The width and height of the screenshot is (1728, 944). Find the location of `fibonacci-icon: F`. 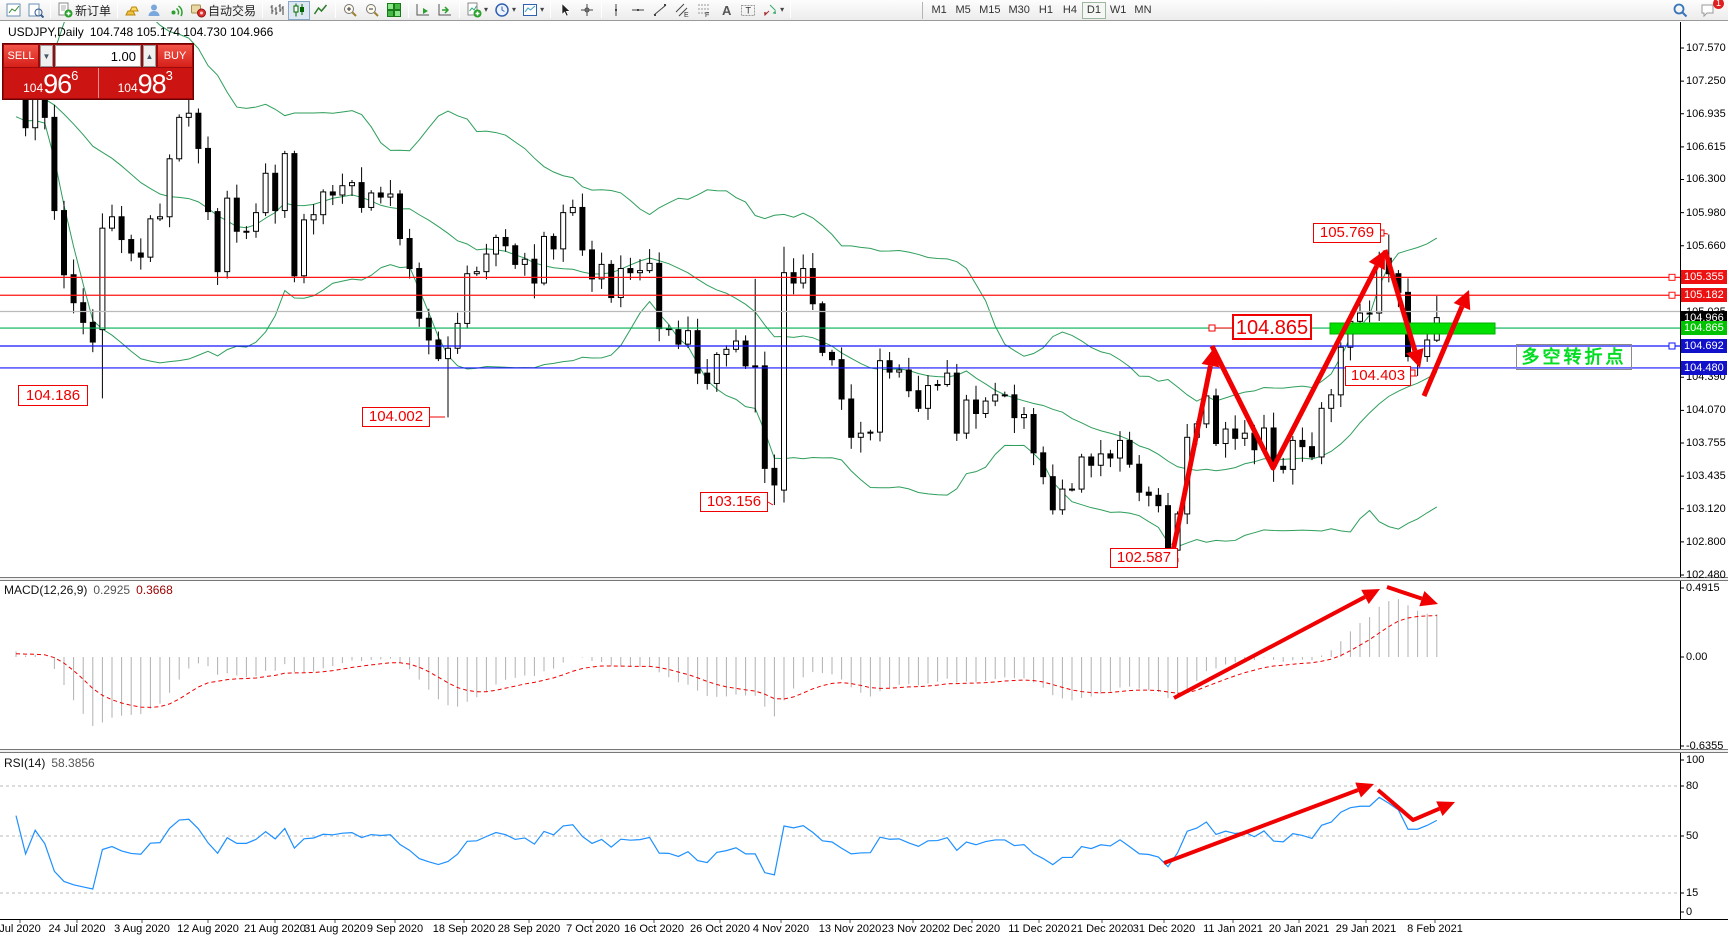

fibonacci-icon: F is located at coordinates (704, 10).